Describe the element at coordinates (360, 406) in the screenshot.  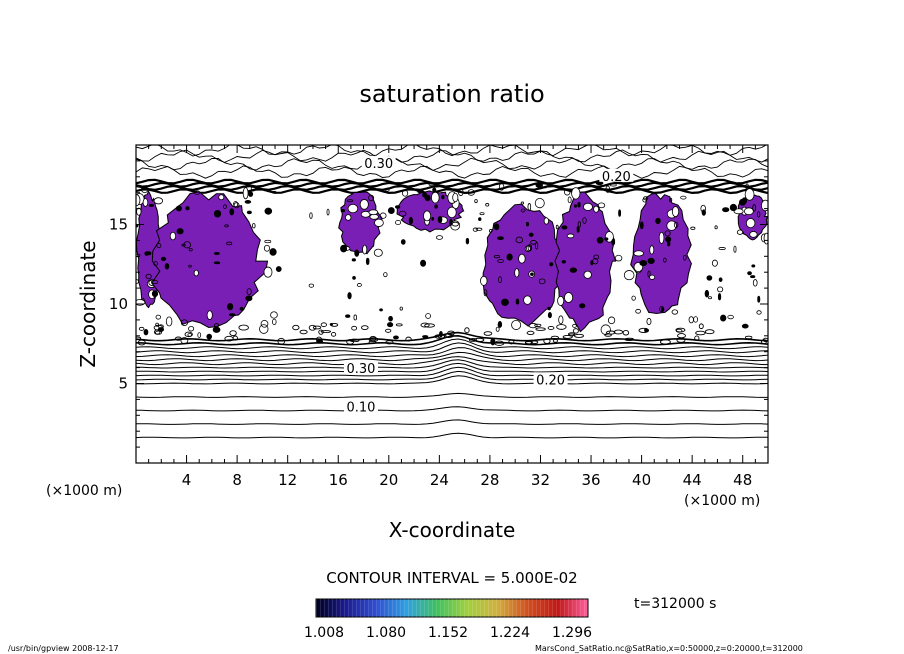
I see `contour-label-bg` at that location.